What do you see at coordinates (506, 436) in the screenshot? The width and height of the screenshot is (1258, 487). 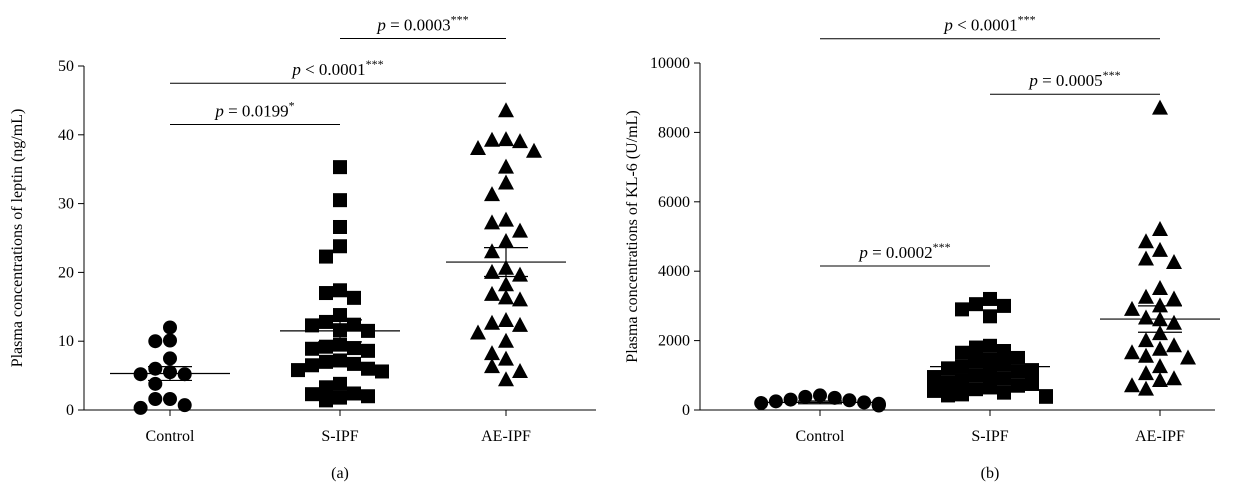 I see `x-tick-label: AE-IPF` at bounding box center [506, 436].